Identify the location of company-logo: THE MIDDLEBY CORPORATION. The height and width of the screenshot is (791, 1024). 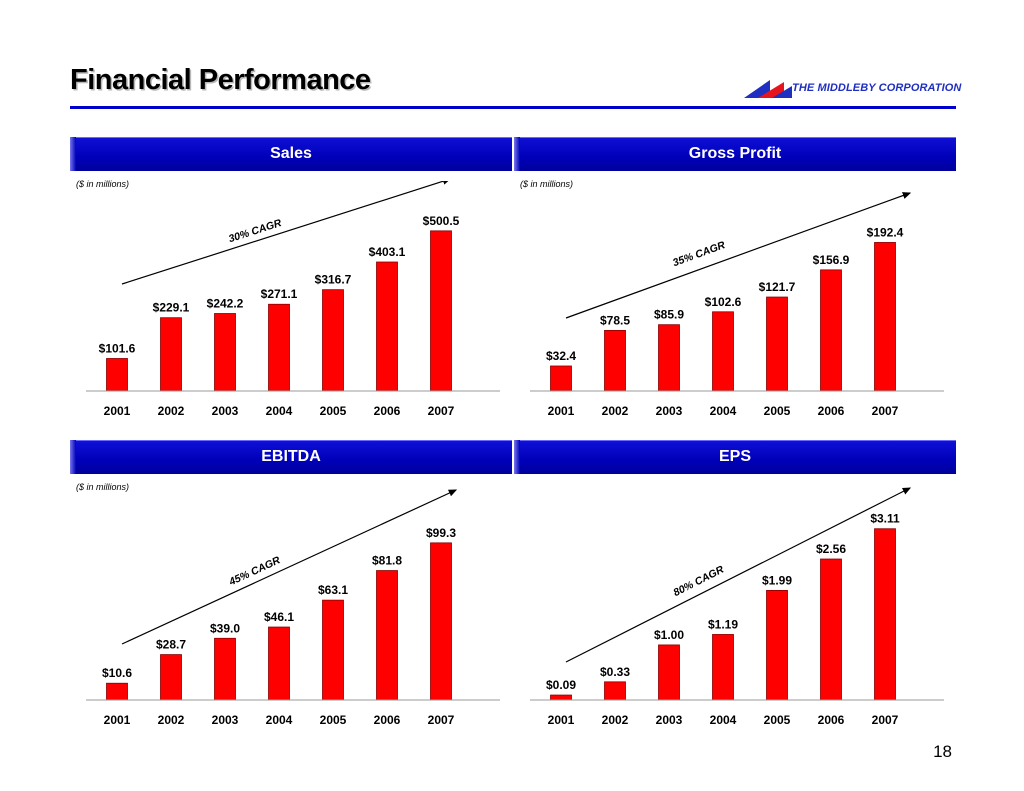
(852, 89).